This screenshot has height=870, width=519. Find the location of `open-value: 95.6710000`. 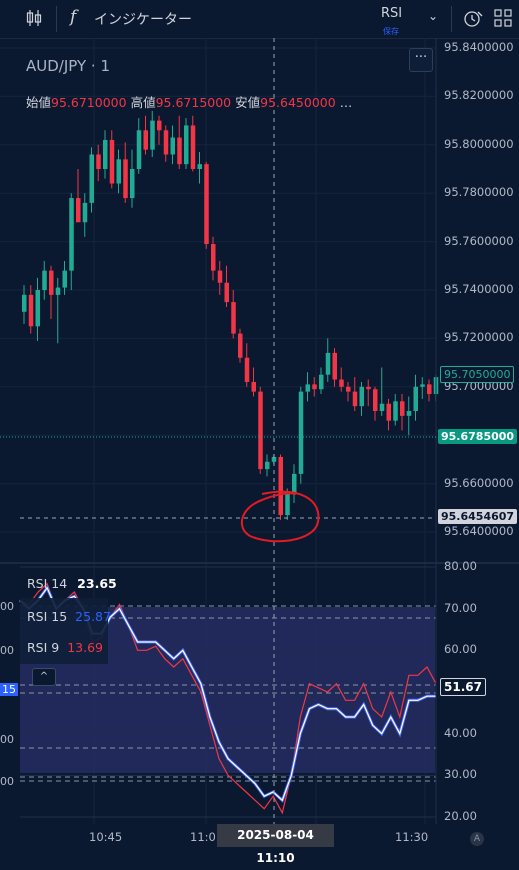

open-value: 95.6710000 is located at coordinates (89, 102).